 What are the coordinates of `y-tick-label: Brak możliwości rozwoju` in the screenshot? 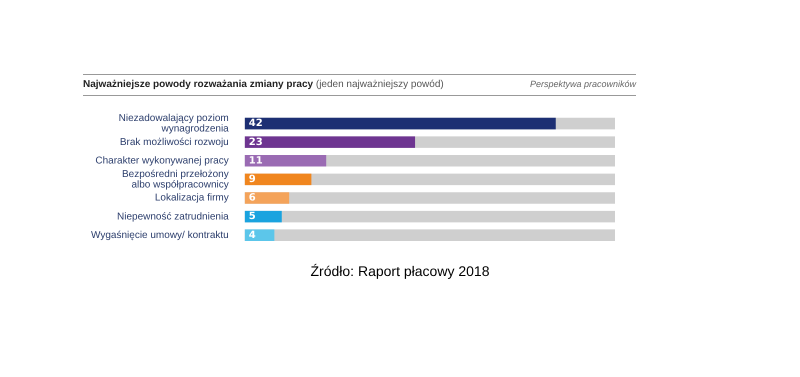 It's located at (174, 142).